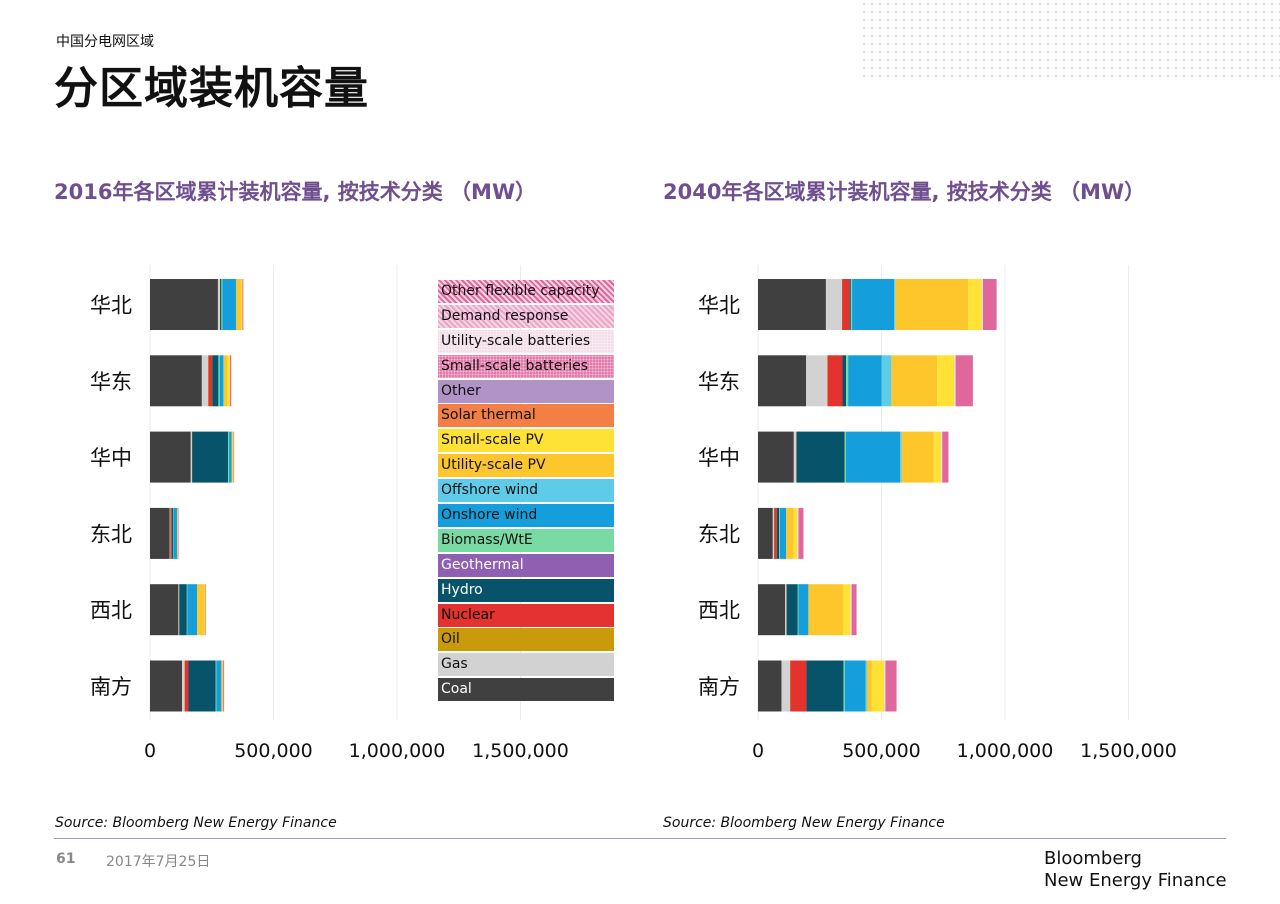  What do you see at coordinates (196, 823) in the screenshot?
I see `source-note-left: Source: Bloomberg New Energy Finance` at bounding box center [196, 823].